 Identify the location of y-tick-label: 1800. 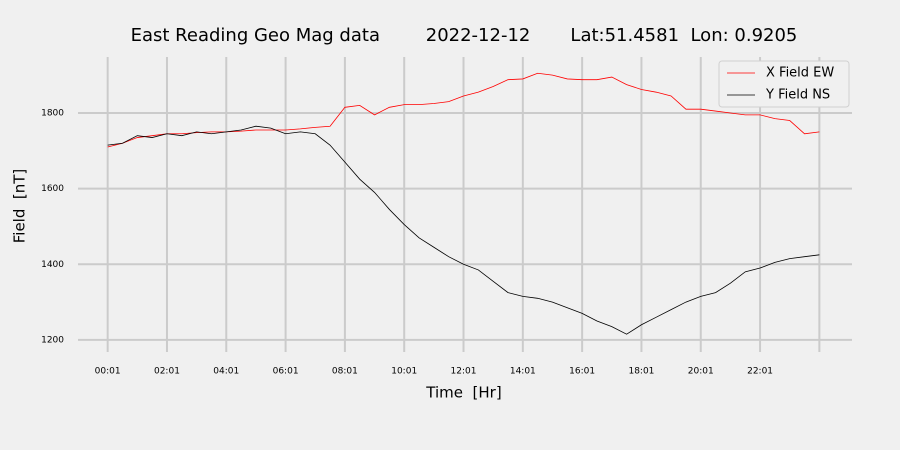
(52, 113).